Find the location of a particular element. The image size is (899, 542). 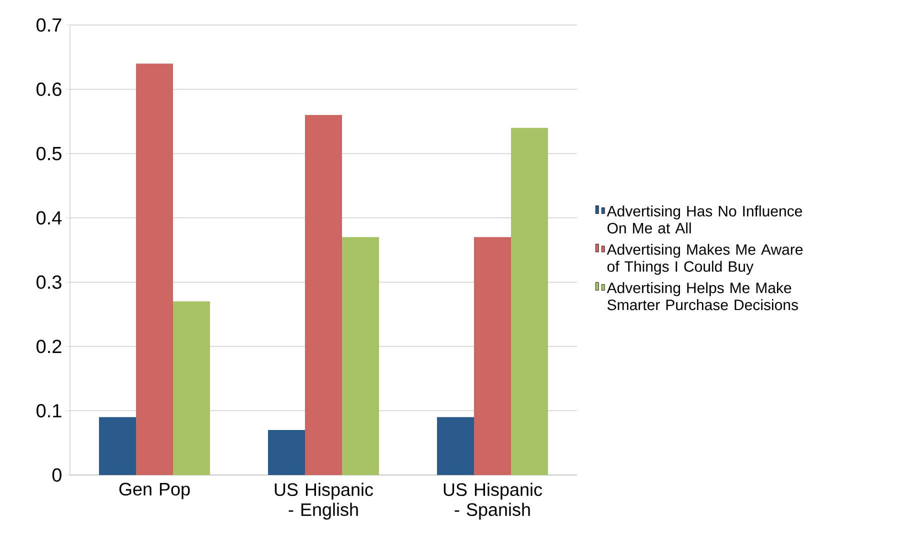

y-tick-label: 0.1 is located at coordinates (49, 411).